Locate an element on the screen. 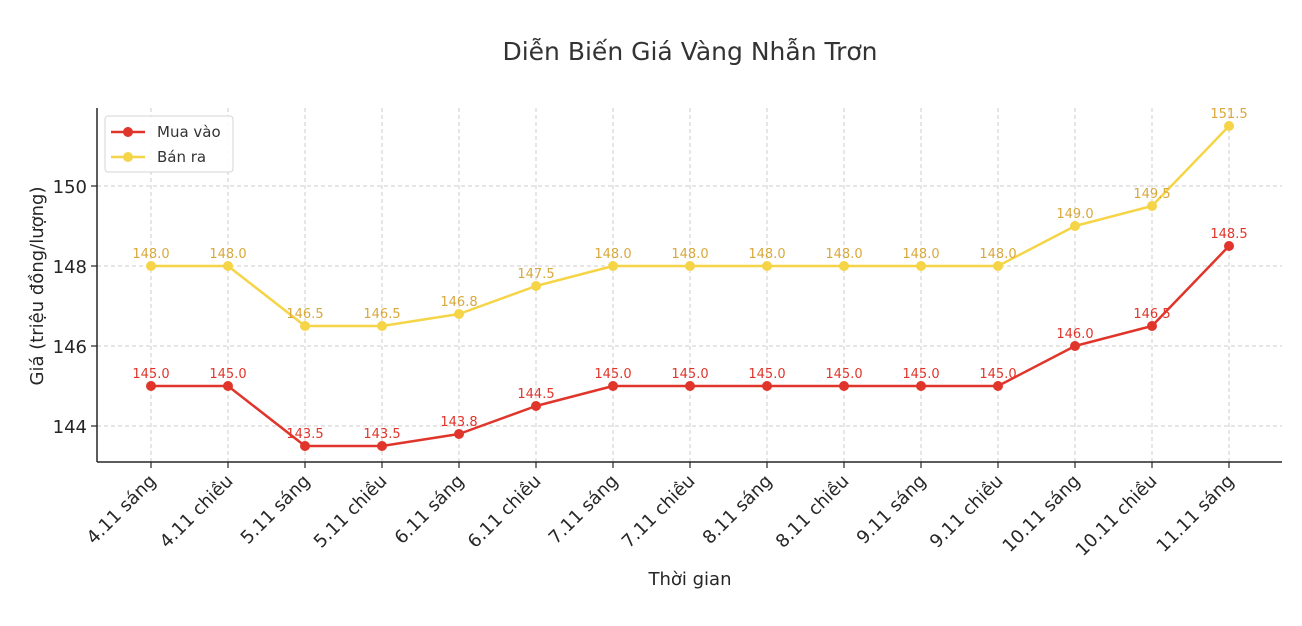 The image size is (1302, 626). legend-item-ban-ra: Bán ra is located at coordinates (158, 157).